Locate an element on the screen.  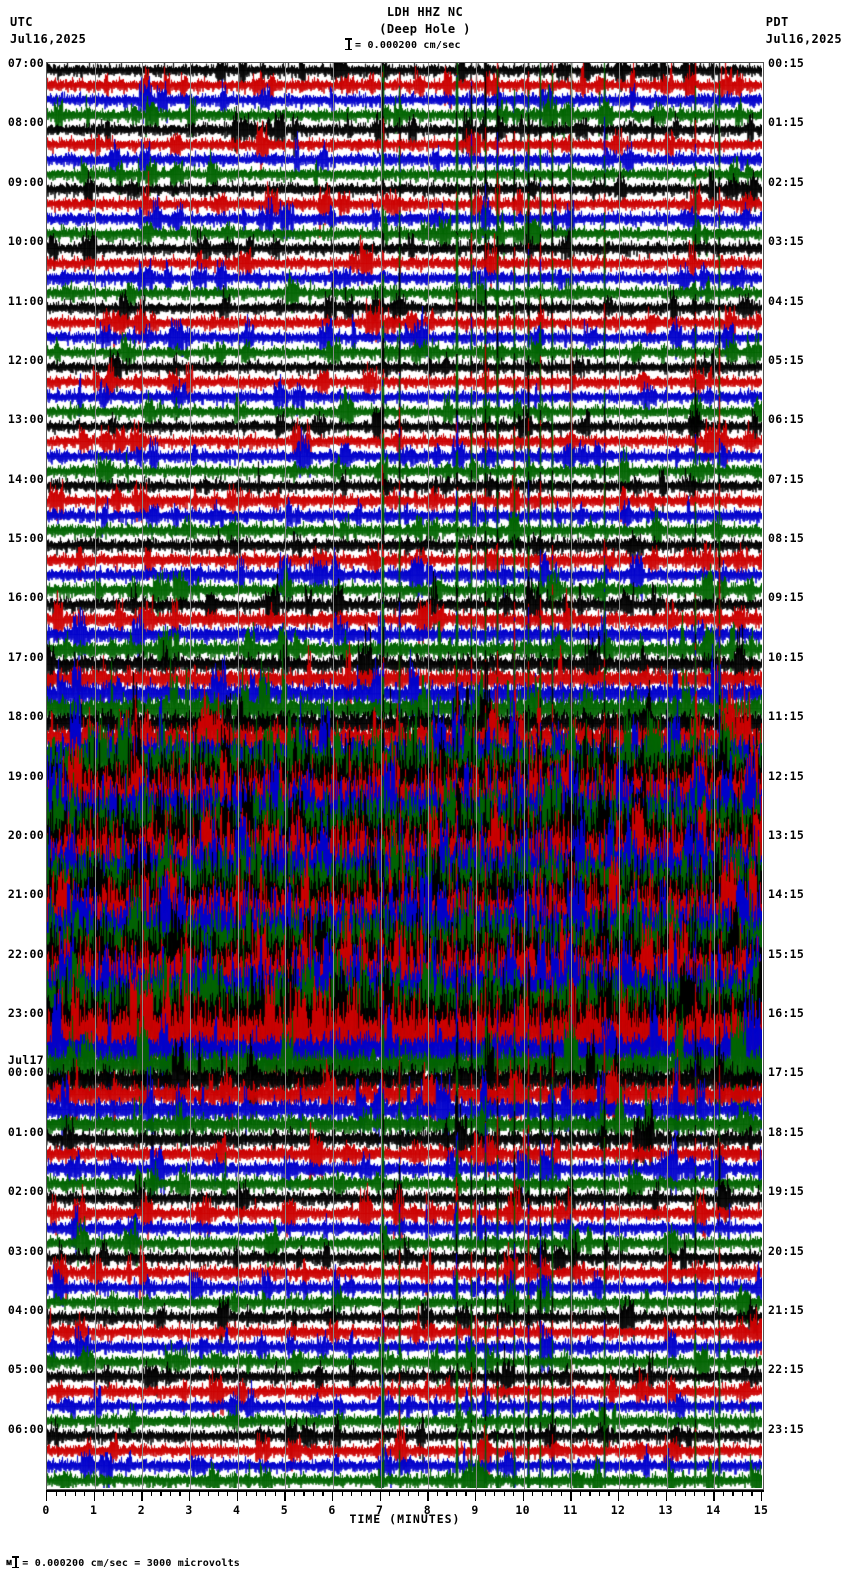
hour-label-pdt-1915: 19:15 is located at coordinates (786, 1191).